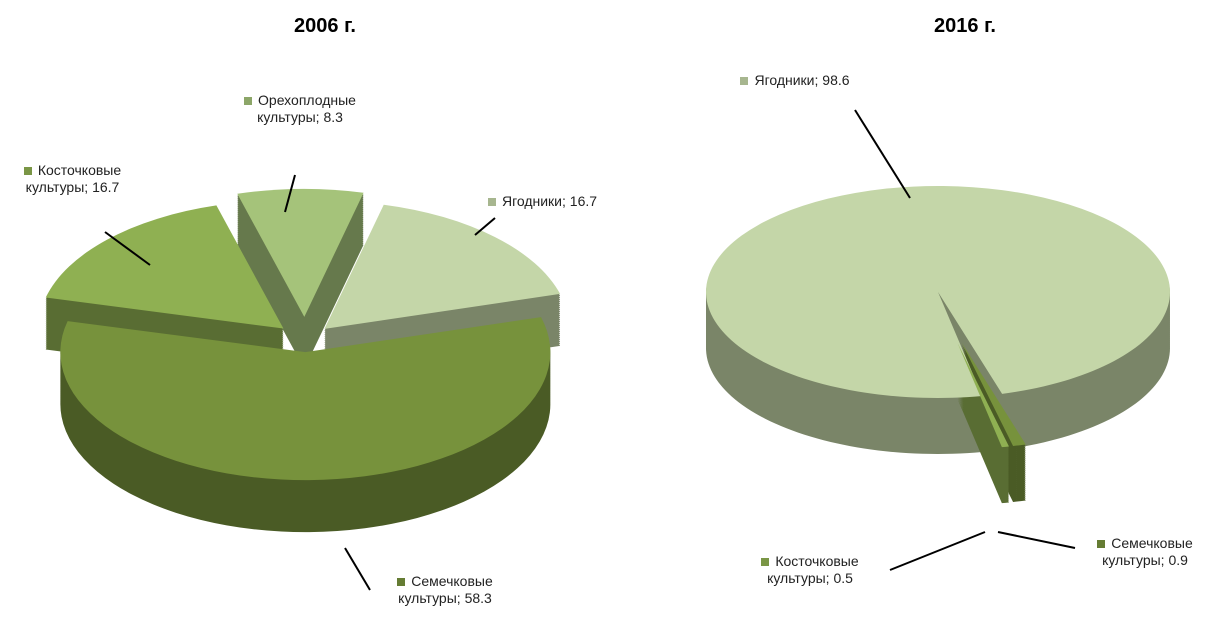 The width and height of the screenshot is (1216, 635). What do you see at coordinates (333, 117) in the screenshot?
I see `label-value: 8.3` at bounding box center [333, 117].